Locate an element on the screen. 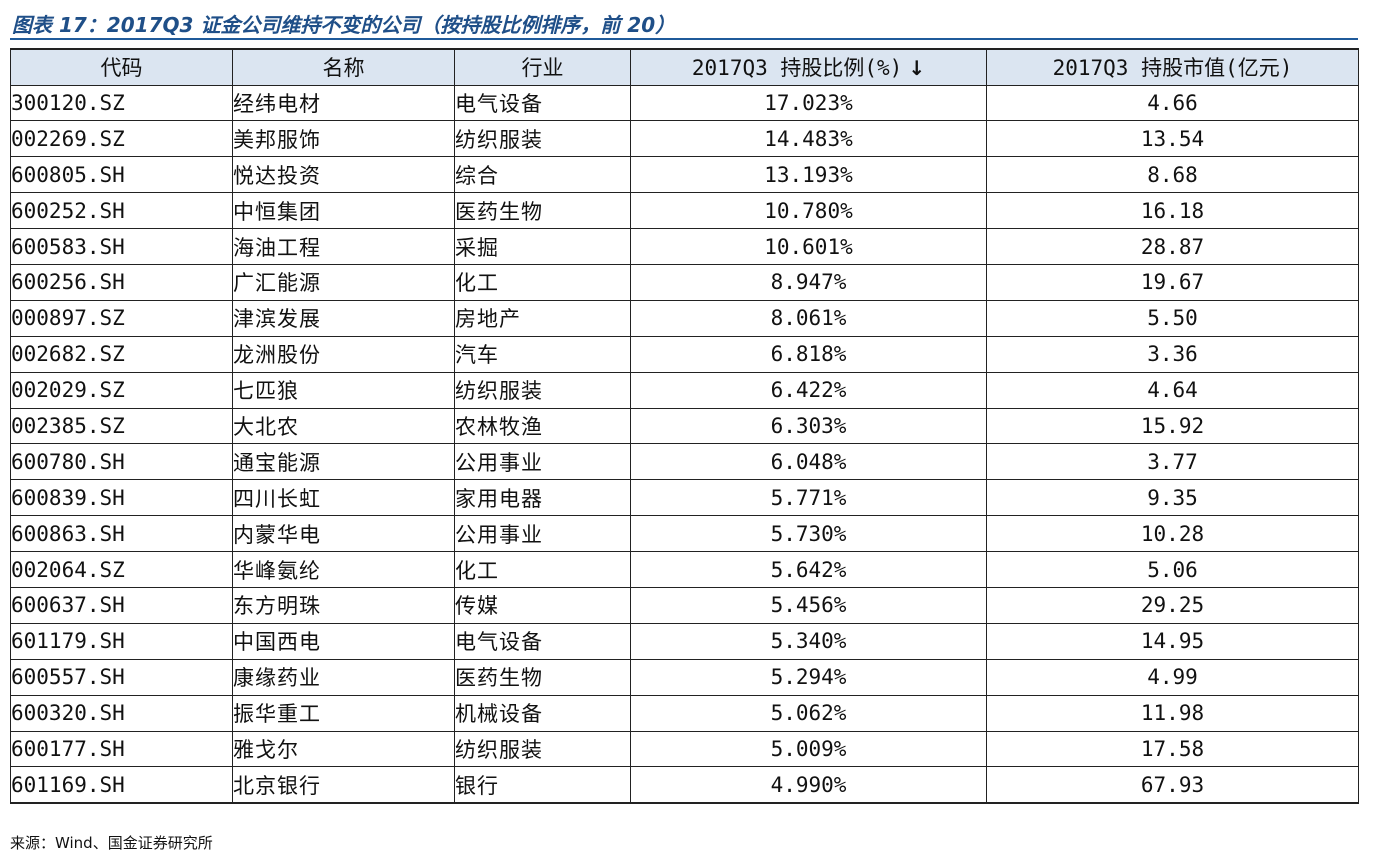 The height and width of the screenshot is (858, 1374). cell-name: 美邦服饰 is located at coordinates (343, 139).